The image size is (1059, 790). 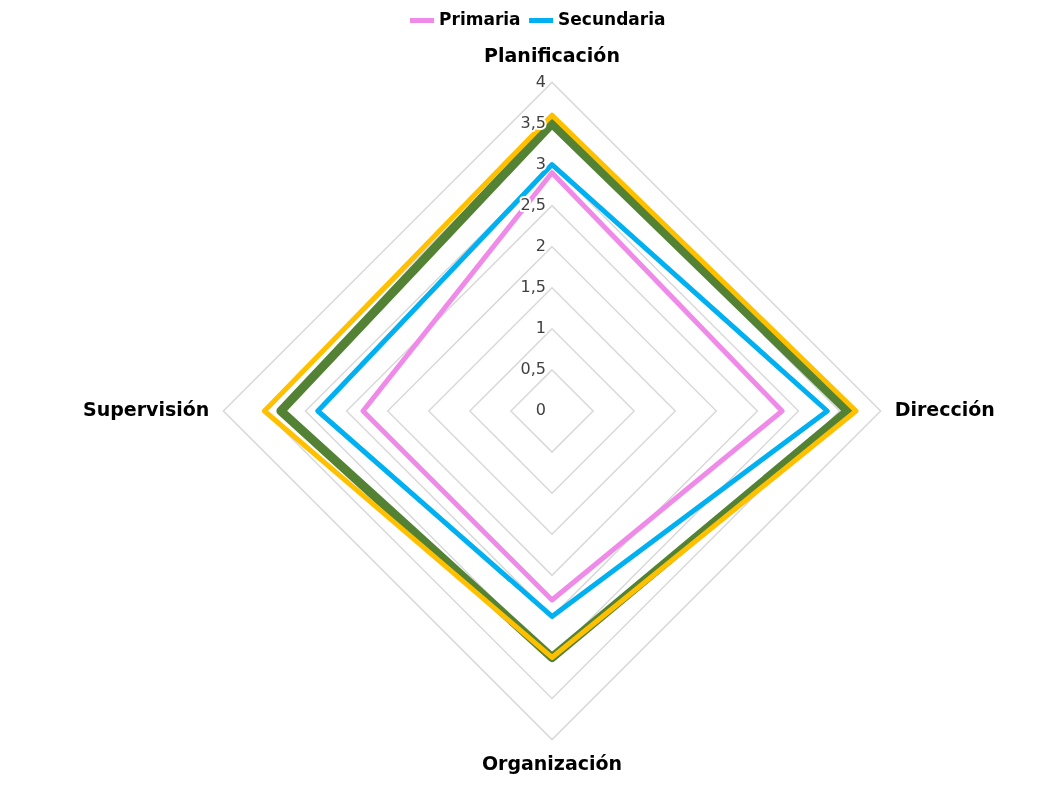 What do you see at coordinates (533, 369) in the screenshot?
I see `y-tick-label: 0,5` at bounding box center [533, 369].